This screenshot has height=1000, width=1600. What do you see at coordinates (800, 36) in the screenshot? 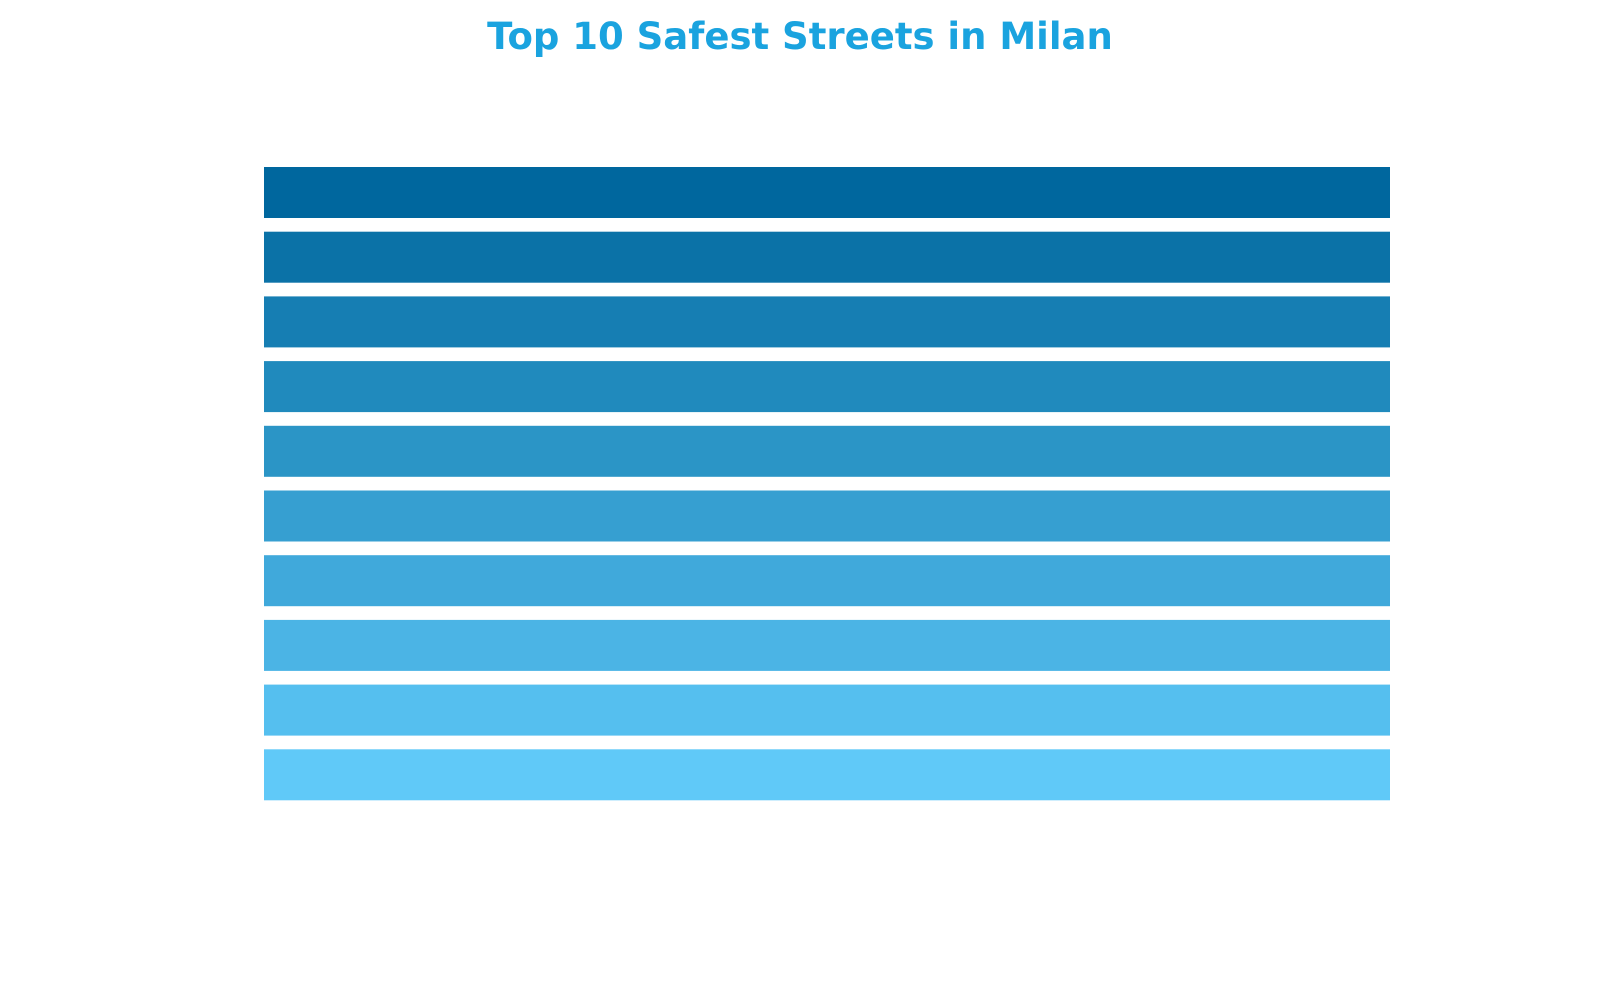
I see `chart-title: Top 10 Safest Streets in Milan` at bounding box center [800, 36].